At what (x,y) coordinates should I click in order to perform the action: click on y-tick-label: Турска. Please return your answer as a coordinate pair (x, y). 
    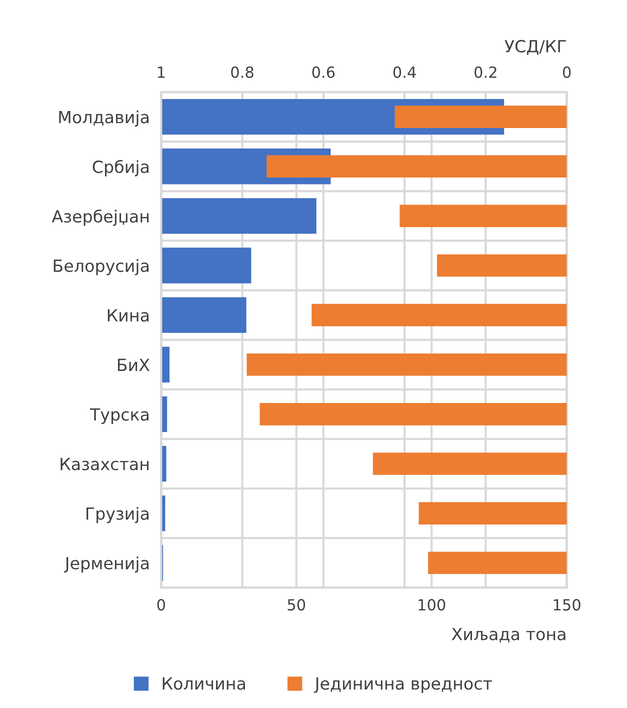
    Looking at the image, I should click on (119, 416).